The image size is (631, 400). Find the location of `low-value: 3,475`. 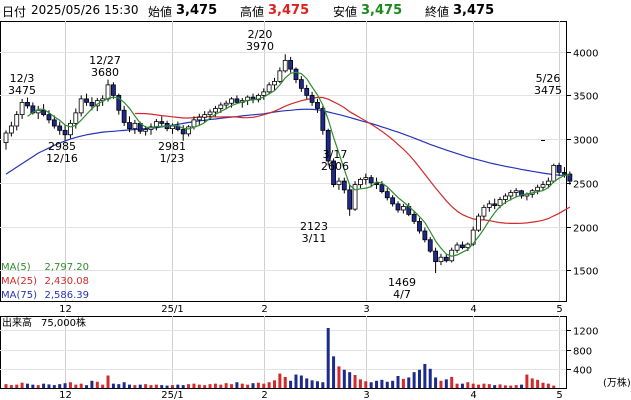

low-value: 3,475 is located at coordinates (382, 10).